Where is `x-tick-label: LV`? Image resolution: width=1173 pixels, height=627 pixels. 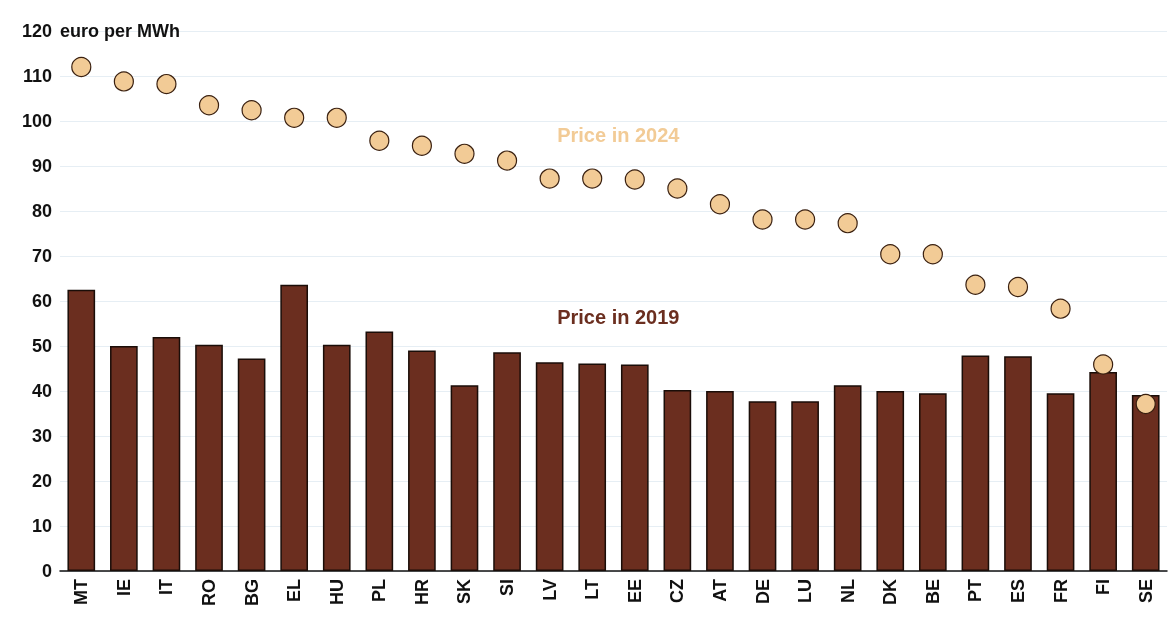 x-tick-label: LV is located at coordinates (549, 590).